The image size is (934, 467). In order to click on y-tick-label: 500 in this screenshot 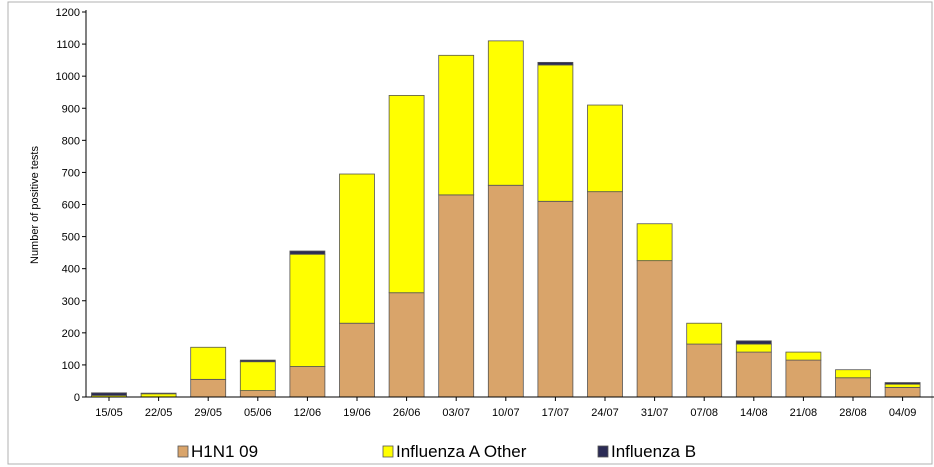, I will do `click(71, 238)`.